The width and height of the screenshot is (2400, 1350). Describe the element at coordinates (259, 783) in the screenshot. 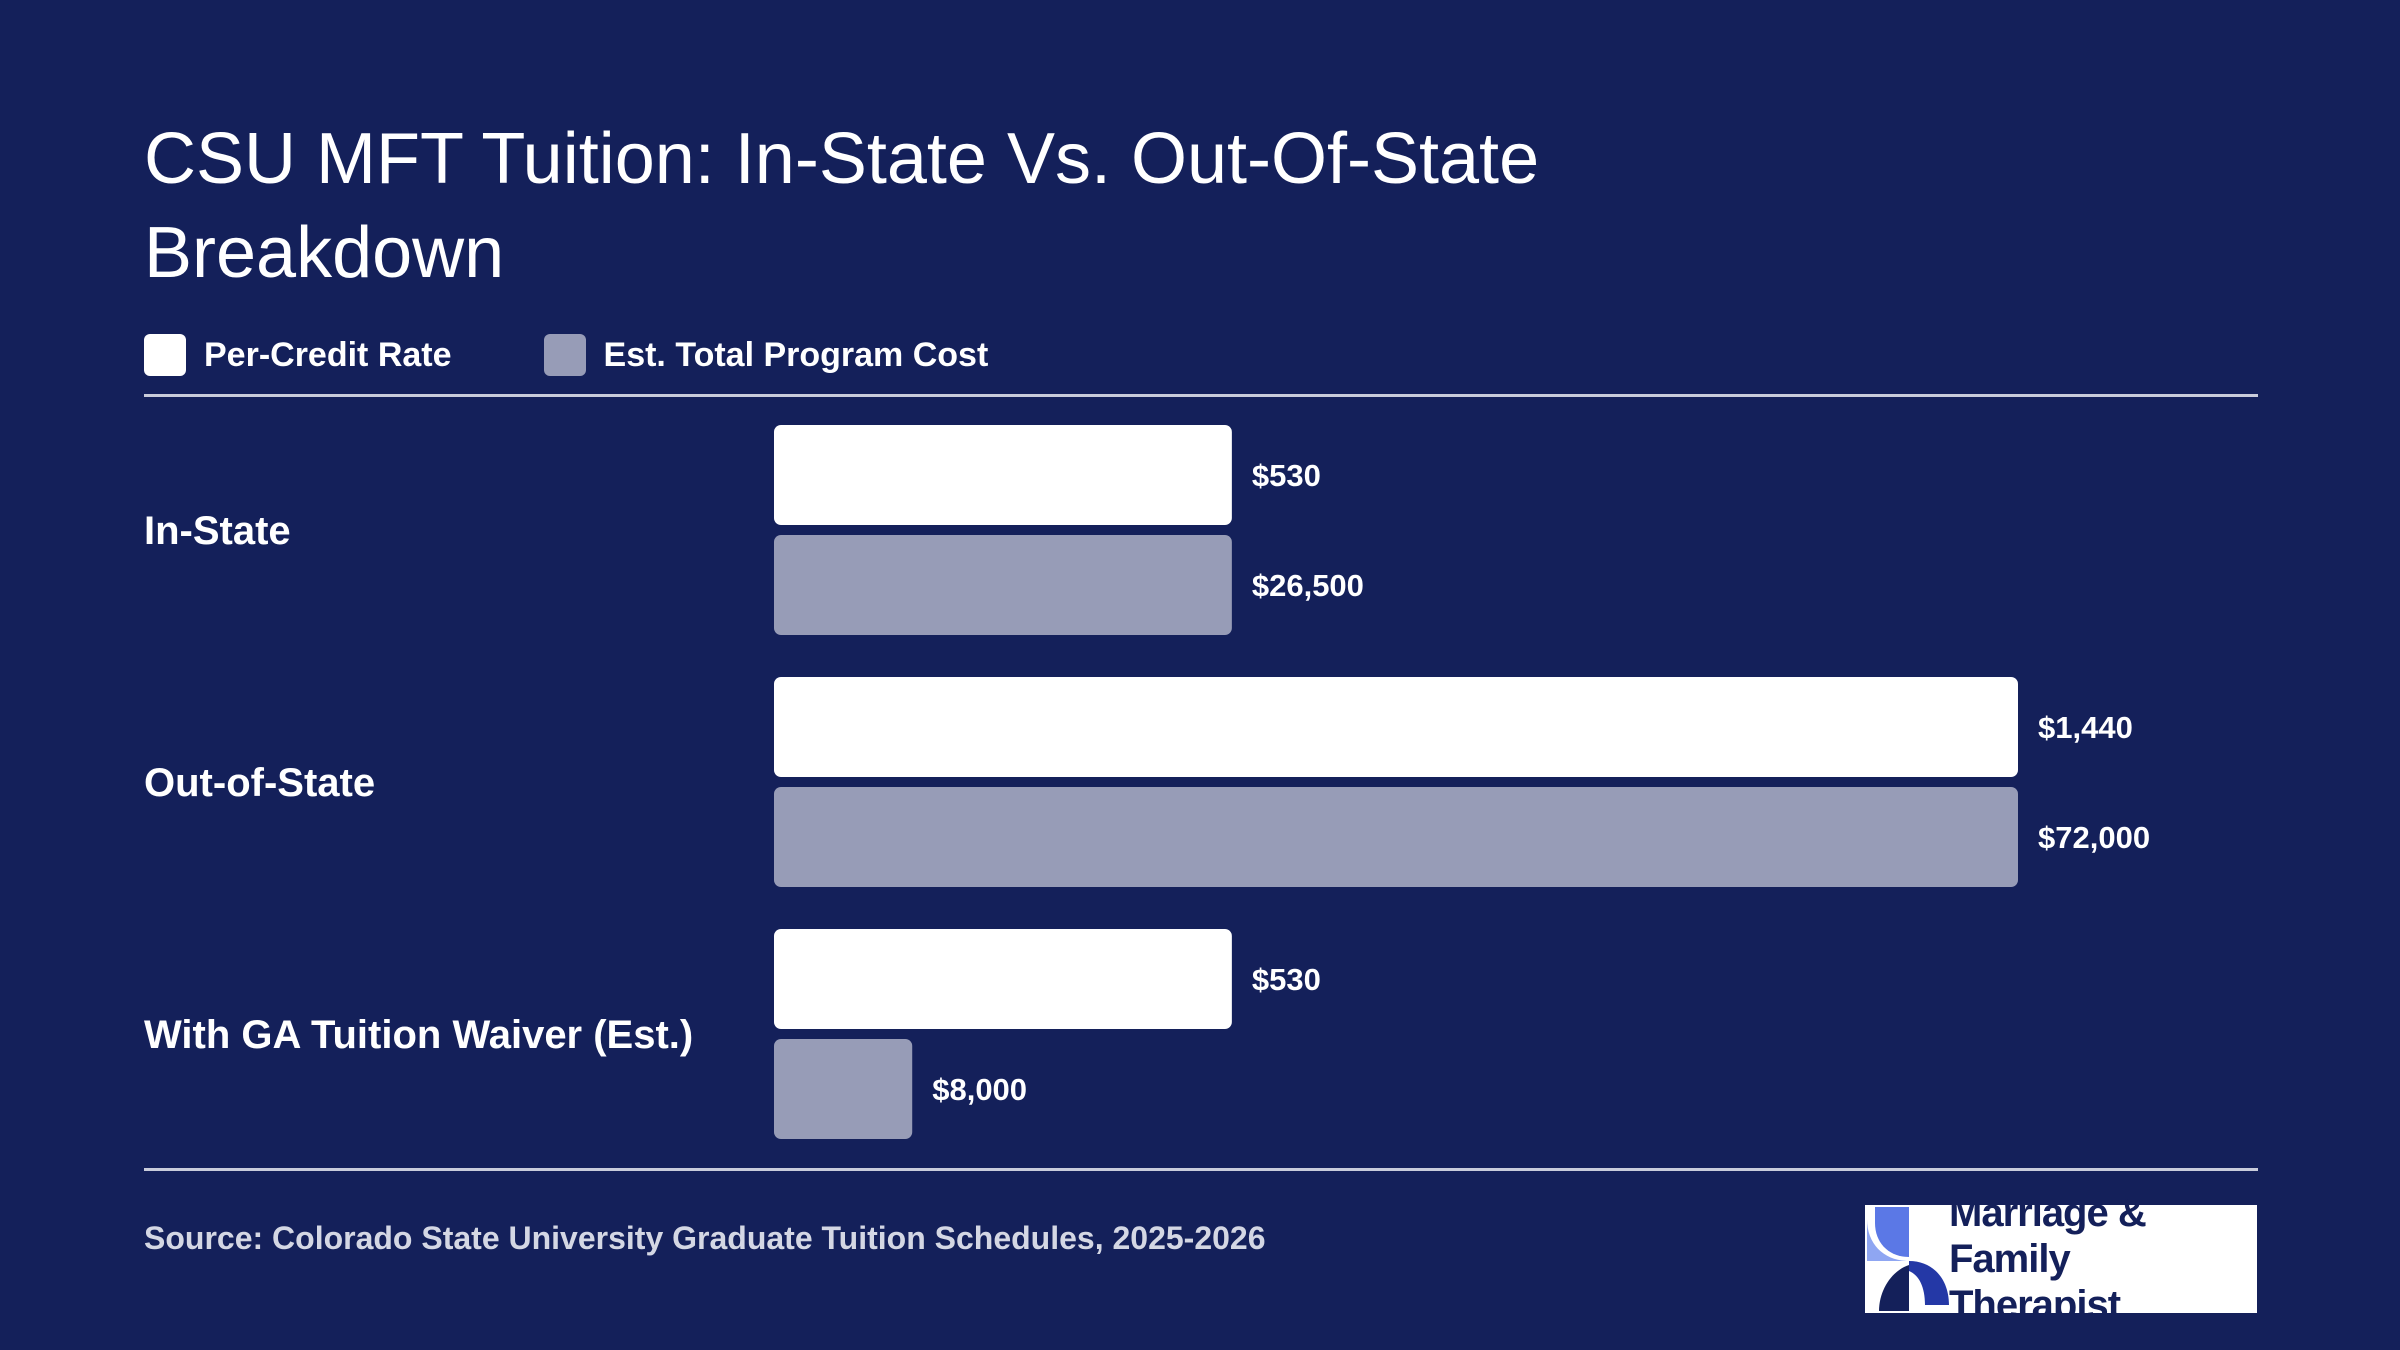

I see `category-label: Out-of-State` at that location.